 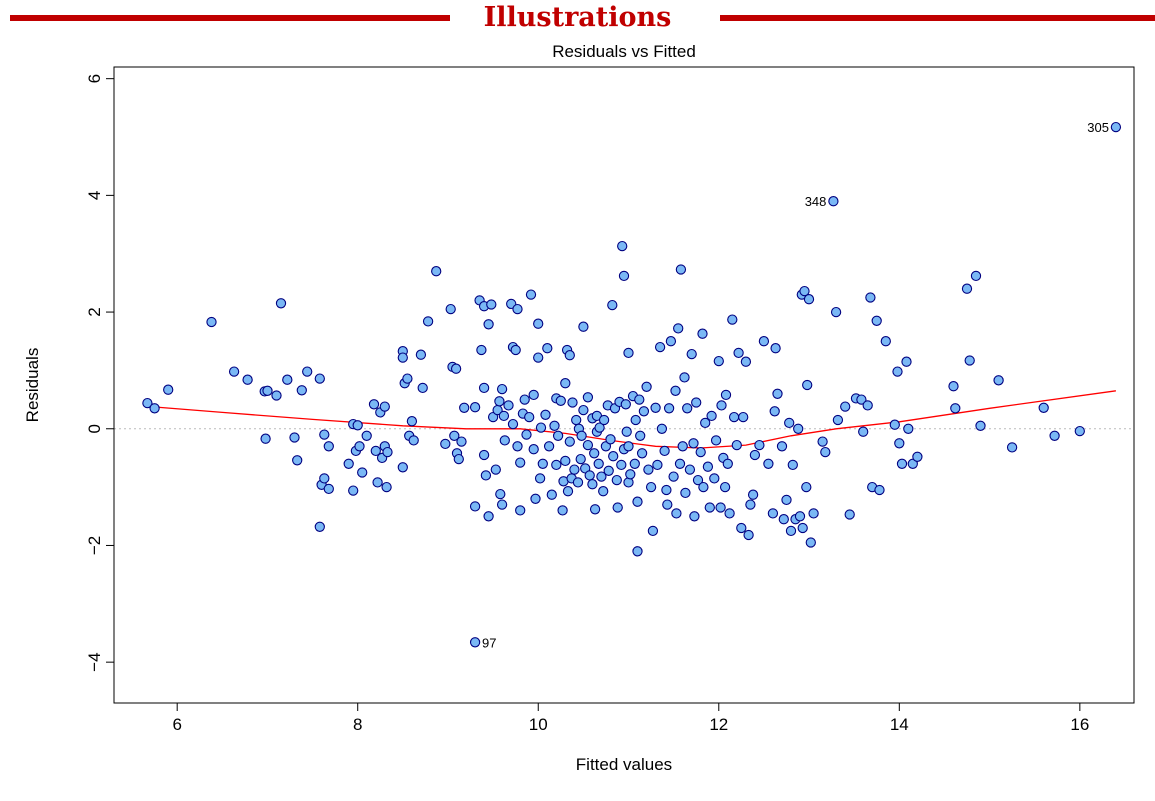 What do you see at coordinates (1079, 724) in the screenshot?
I see `x-tick-label: 16` at bounding box center [1079, 724].